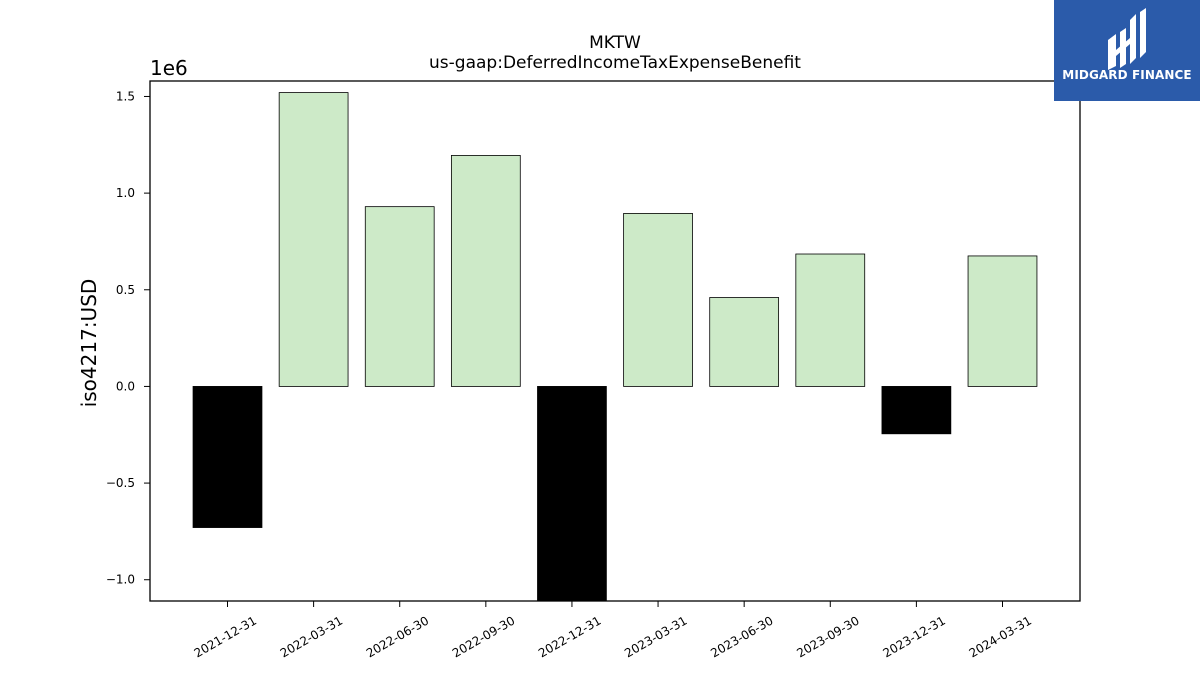 The width and height of the screenshot is (1200, 675). I want to click on y-tick-label: −1.0, so click(120, 580).